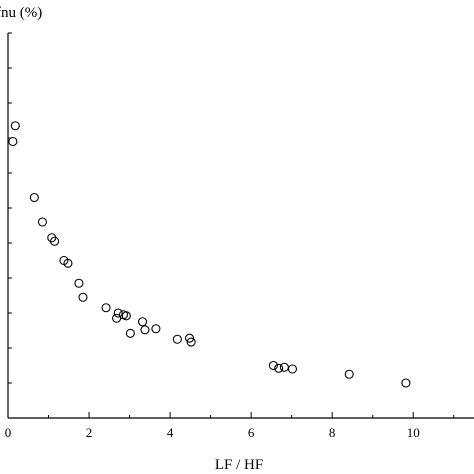  What do you see at coordinates (413, 432) in the screenshot?
I see `x-tick-label: 10` at bounding box center [413, 432].